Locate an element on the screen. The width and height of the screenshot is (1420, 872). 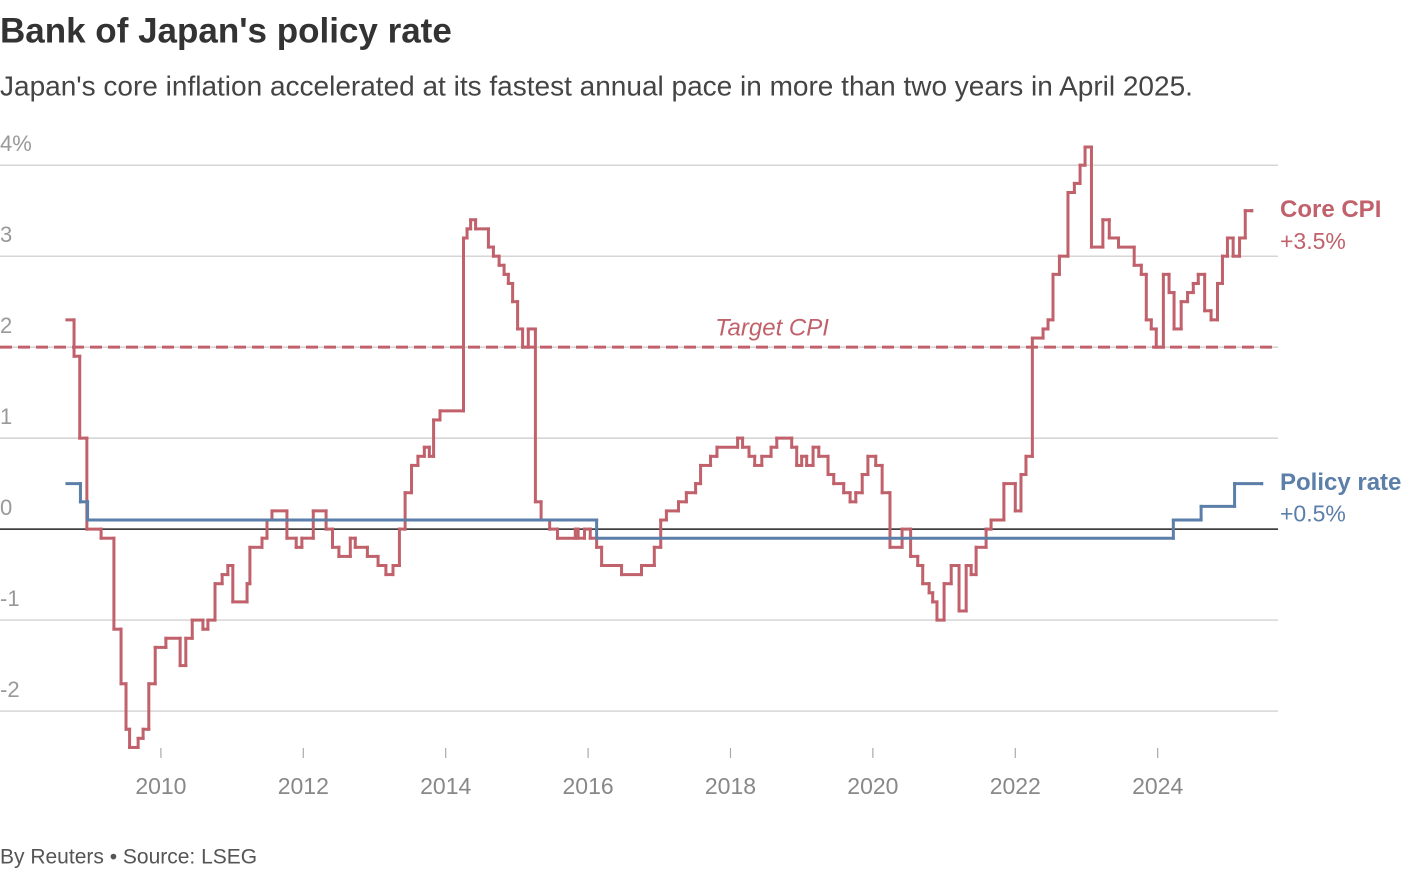
y-tick-label: 2 is located at coordinates (6, 325).